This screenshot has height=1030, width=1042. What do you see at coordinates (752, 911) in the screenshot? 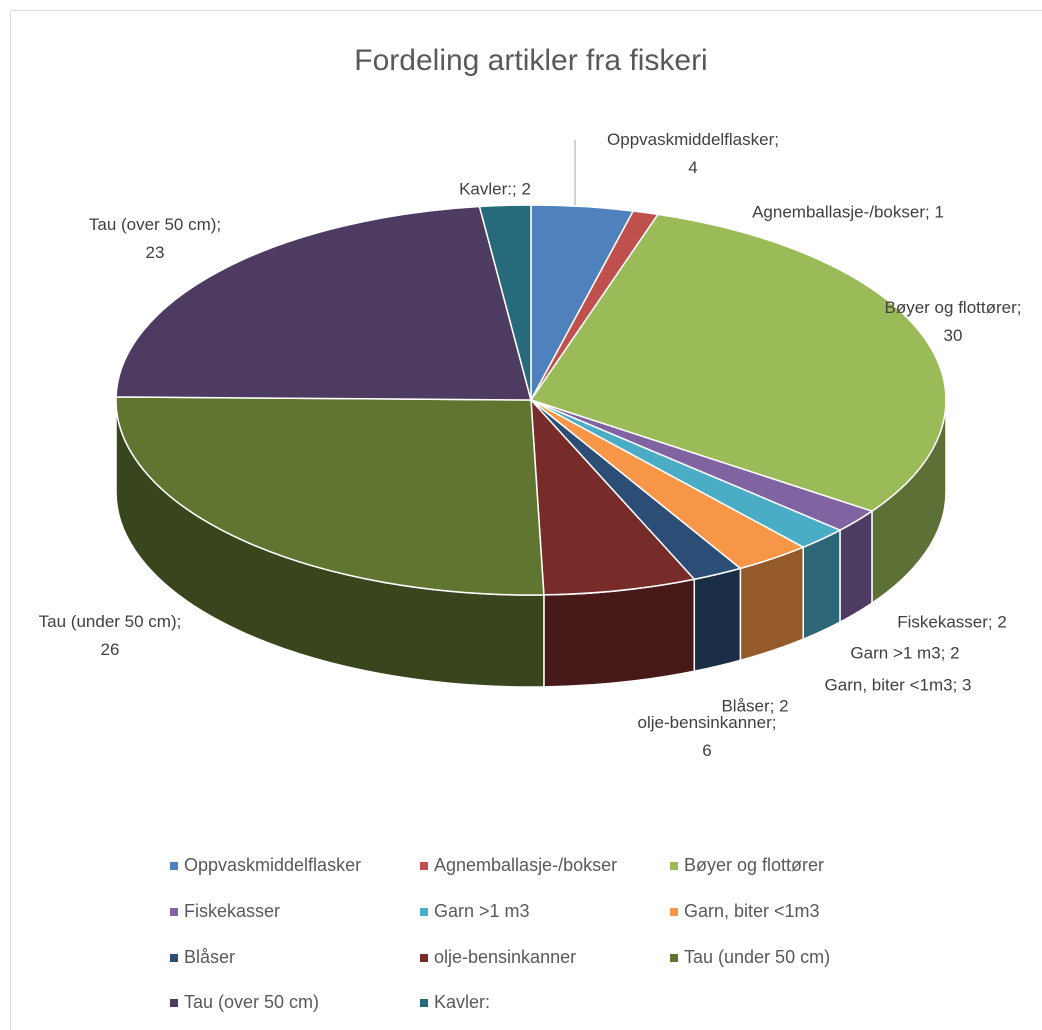
I see `legend-label: Garn, biter <1m3` at bounding box center [752, 911].